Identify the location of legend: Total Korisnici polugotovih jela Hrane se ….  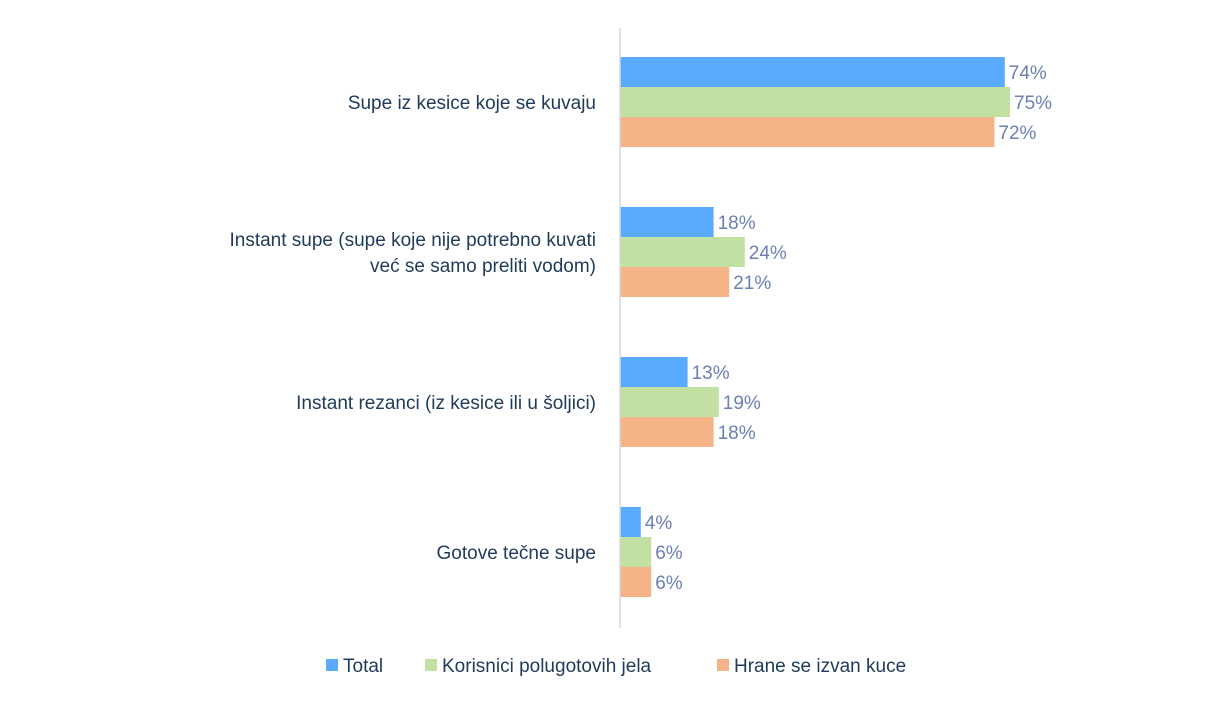
(616, 666).